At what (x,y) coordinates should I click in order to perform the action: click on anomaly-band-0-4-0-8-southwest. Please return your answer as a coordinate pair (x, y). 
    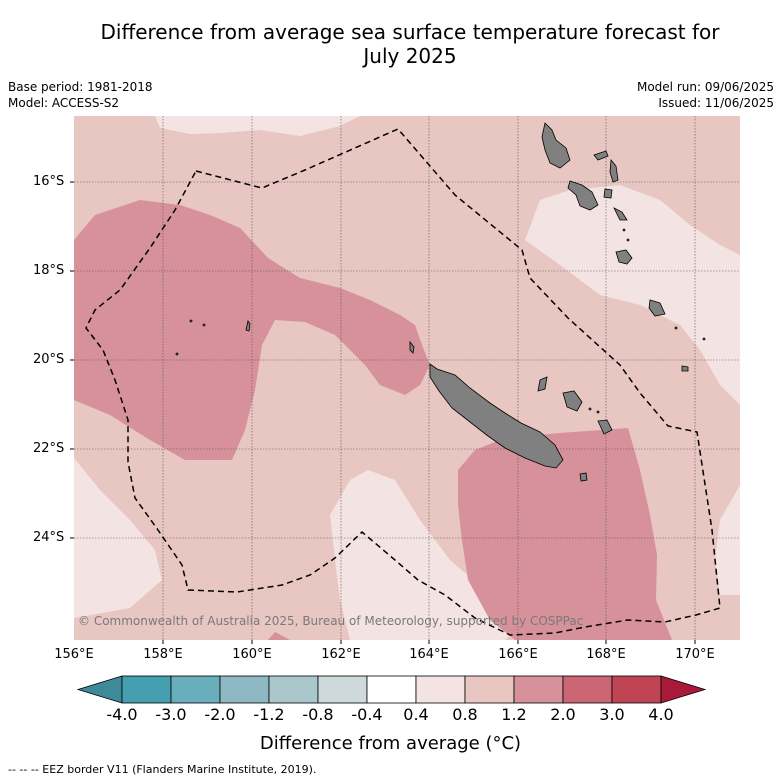
    Looking at the image, I should click on (118, 538).